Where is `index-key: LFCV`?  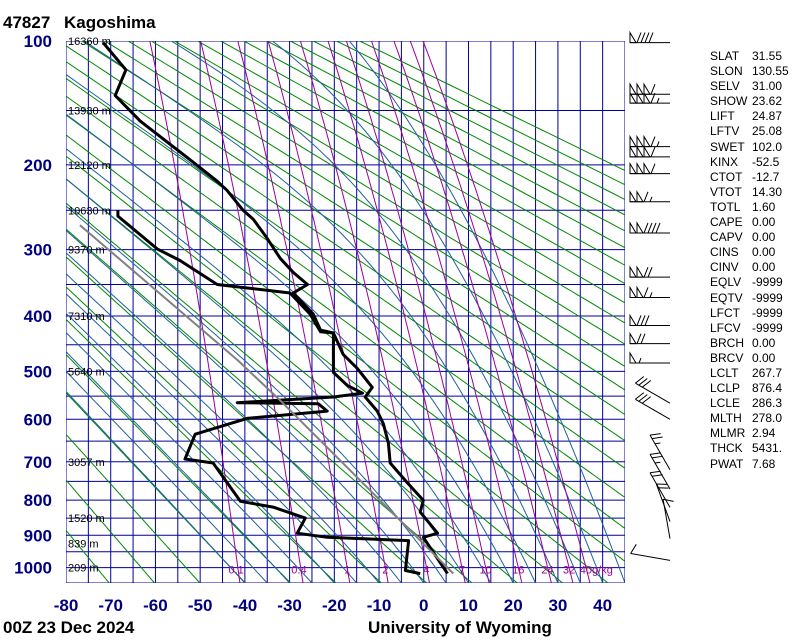 index-key: LFCV is located at coordinates (725, 327).